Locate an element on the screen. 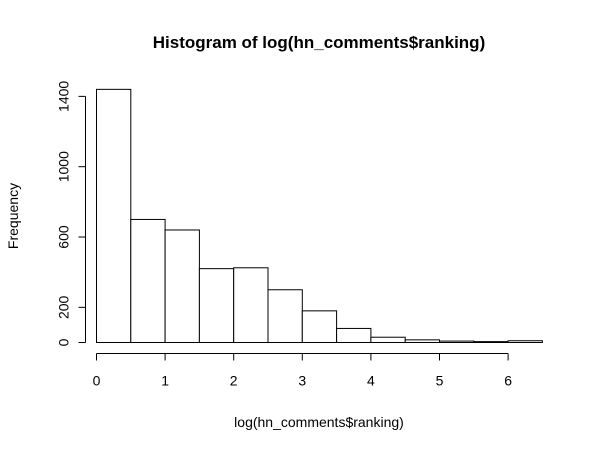 The height and width of the screenshot is (450, 600). y-tick-label-1: 200 is located at coordinates (64, 307).